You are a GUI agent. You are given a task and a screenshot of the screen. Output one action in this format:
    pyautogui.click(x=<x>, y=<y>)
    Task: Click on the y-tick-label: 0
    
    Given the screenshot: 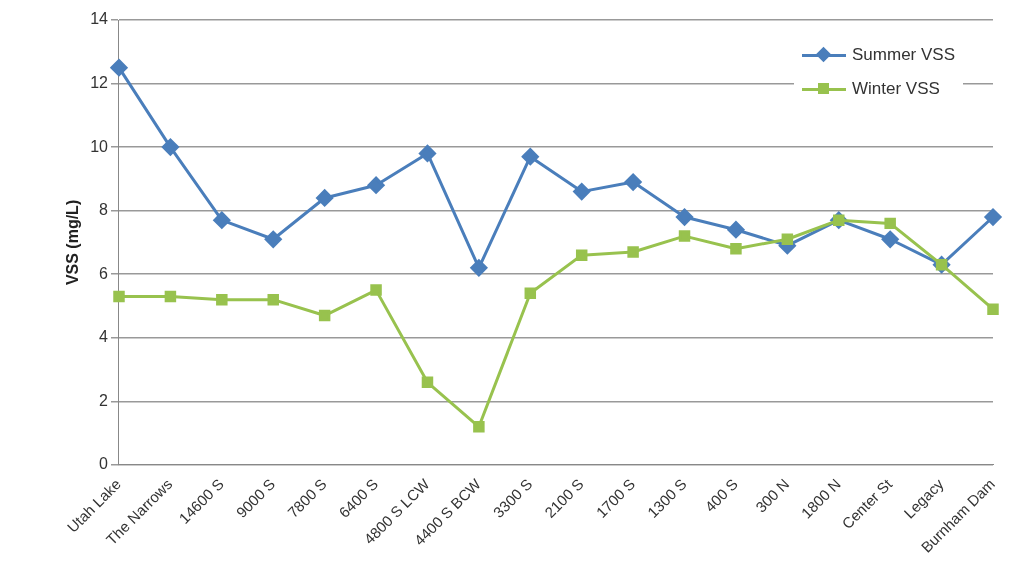 What is the action you would take?
    pyautogui.click(x=104, y=464)
    